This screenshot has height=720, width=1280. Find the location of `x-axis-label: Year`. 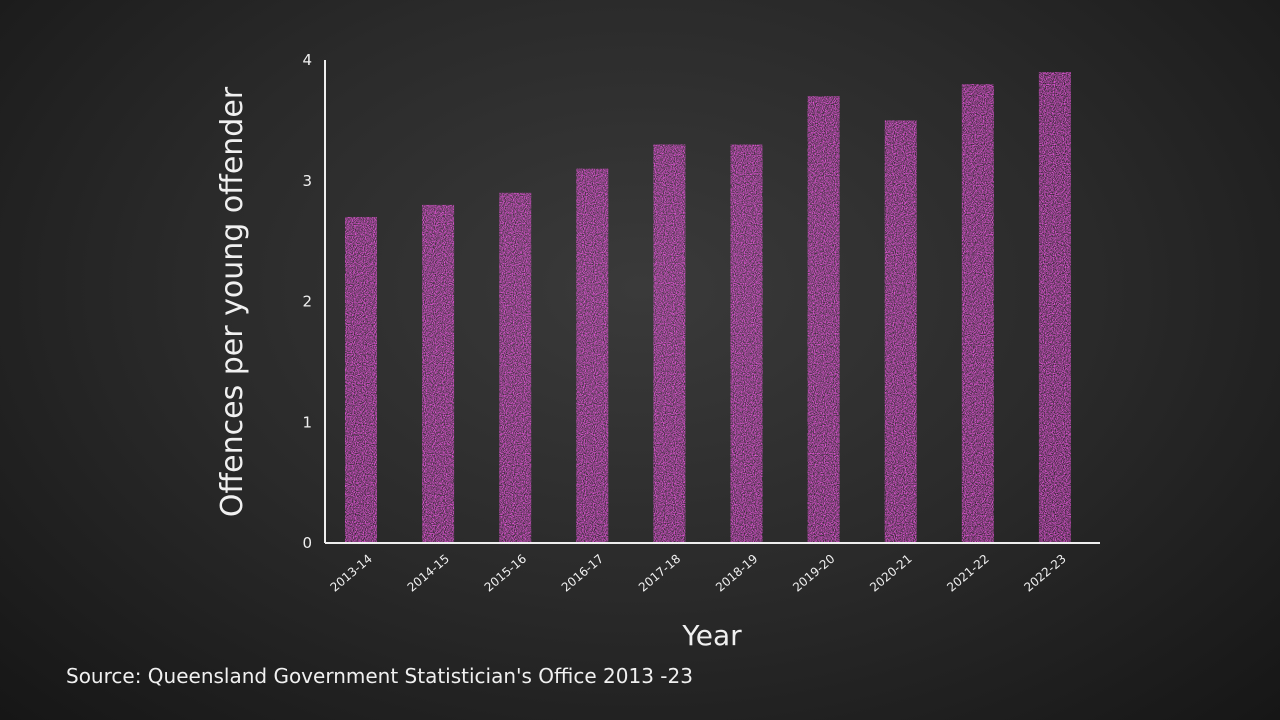

x-axis-label: Year is located at coordinates (711, 635).